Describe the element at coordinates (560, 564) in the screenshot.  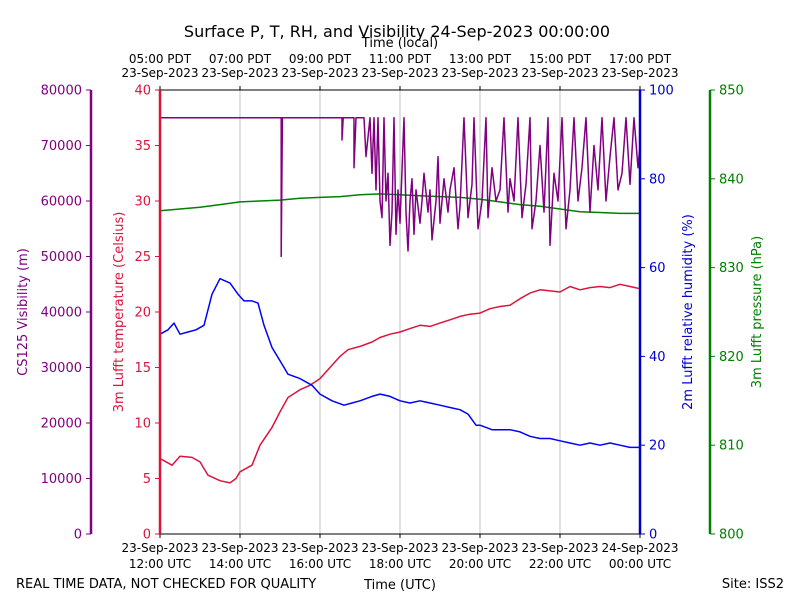
I see `x-tick-label: 22:00 UTC` at that location.